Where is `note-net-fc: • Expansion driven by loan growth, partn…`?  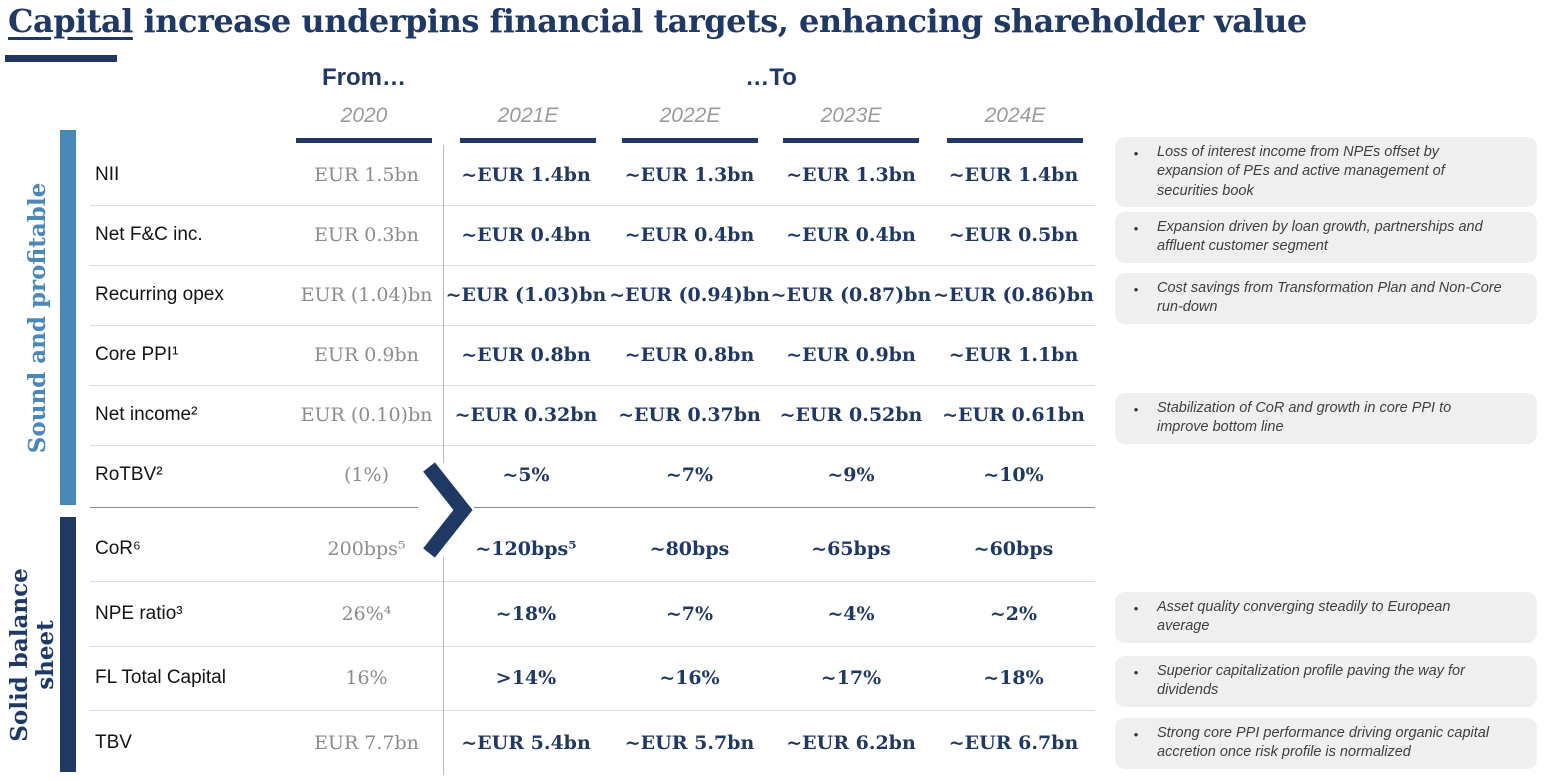 note-net-fc: • Expansion driven by loan growth, partn… is located at coordinates (1326, 237).